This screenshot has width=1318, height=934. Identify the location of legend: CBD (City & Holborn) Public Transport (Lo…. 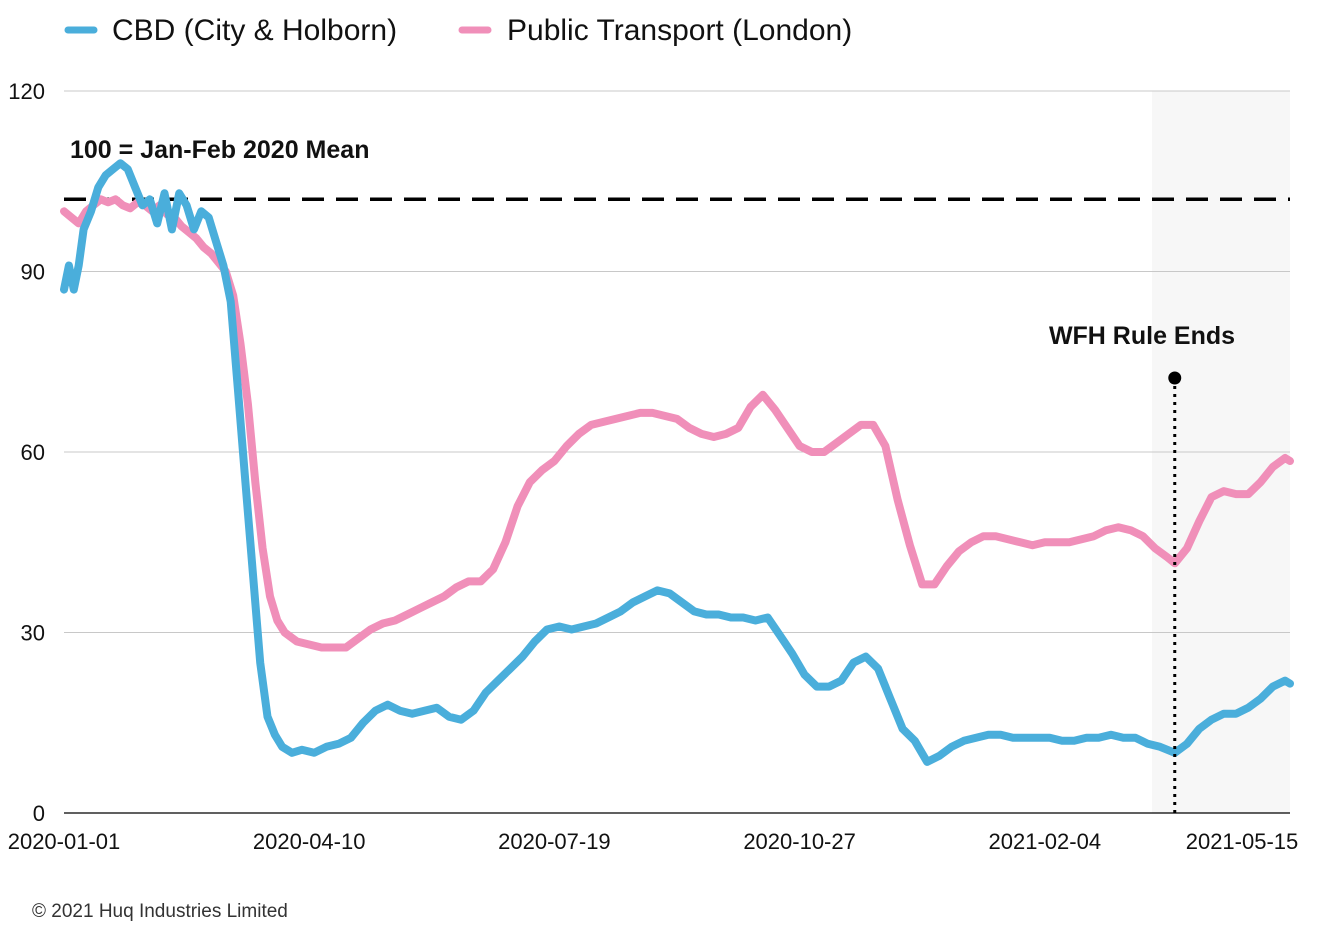
(458, 30).